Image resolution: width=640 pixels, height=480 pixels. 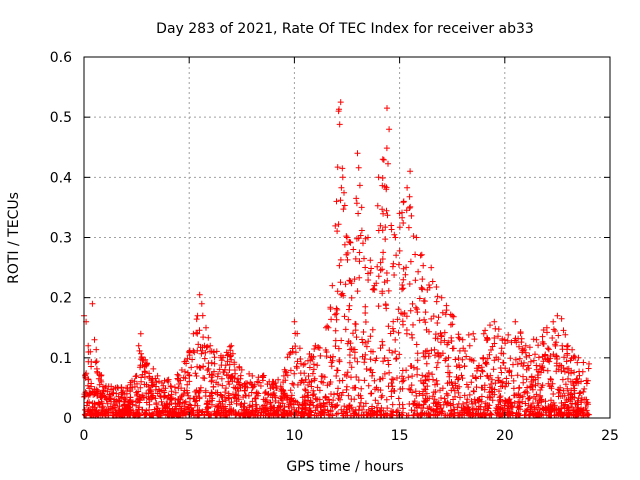 I want to click on y-tick-label: 0.4, so click(x=61, y=178).